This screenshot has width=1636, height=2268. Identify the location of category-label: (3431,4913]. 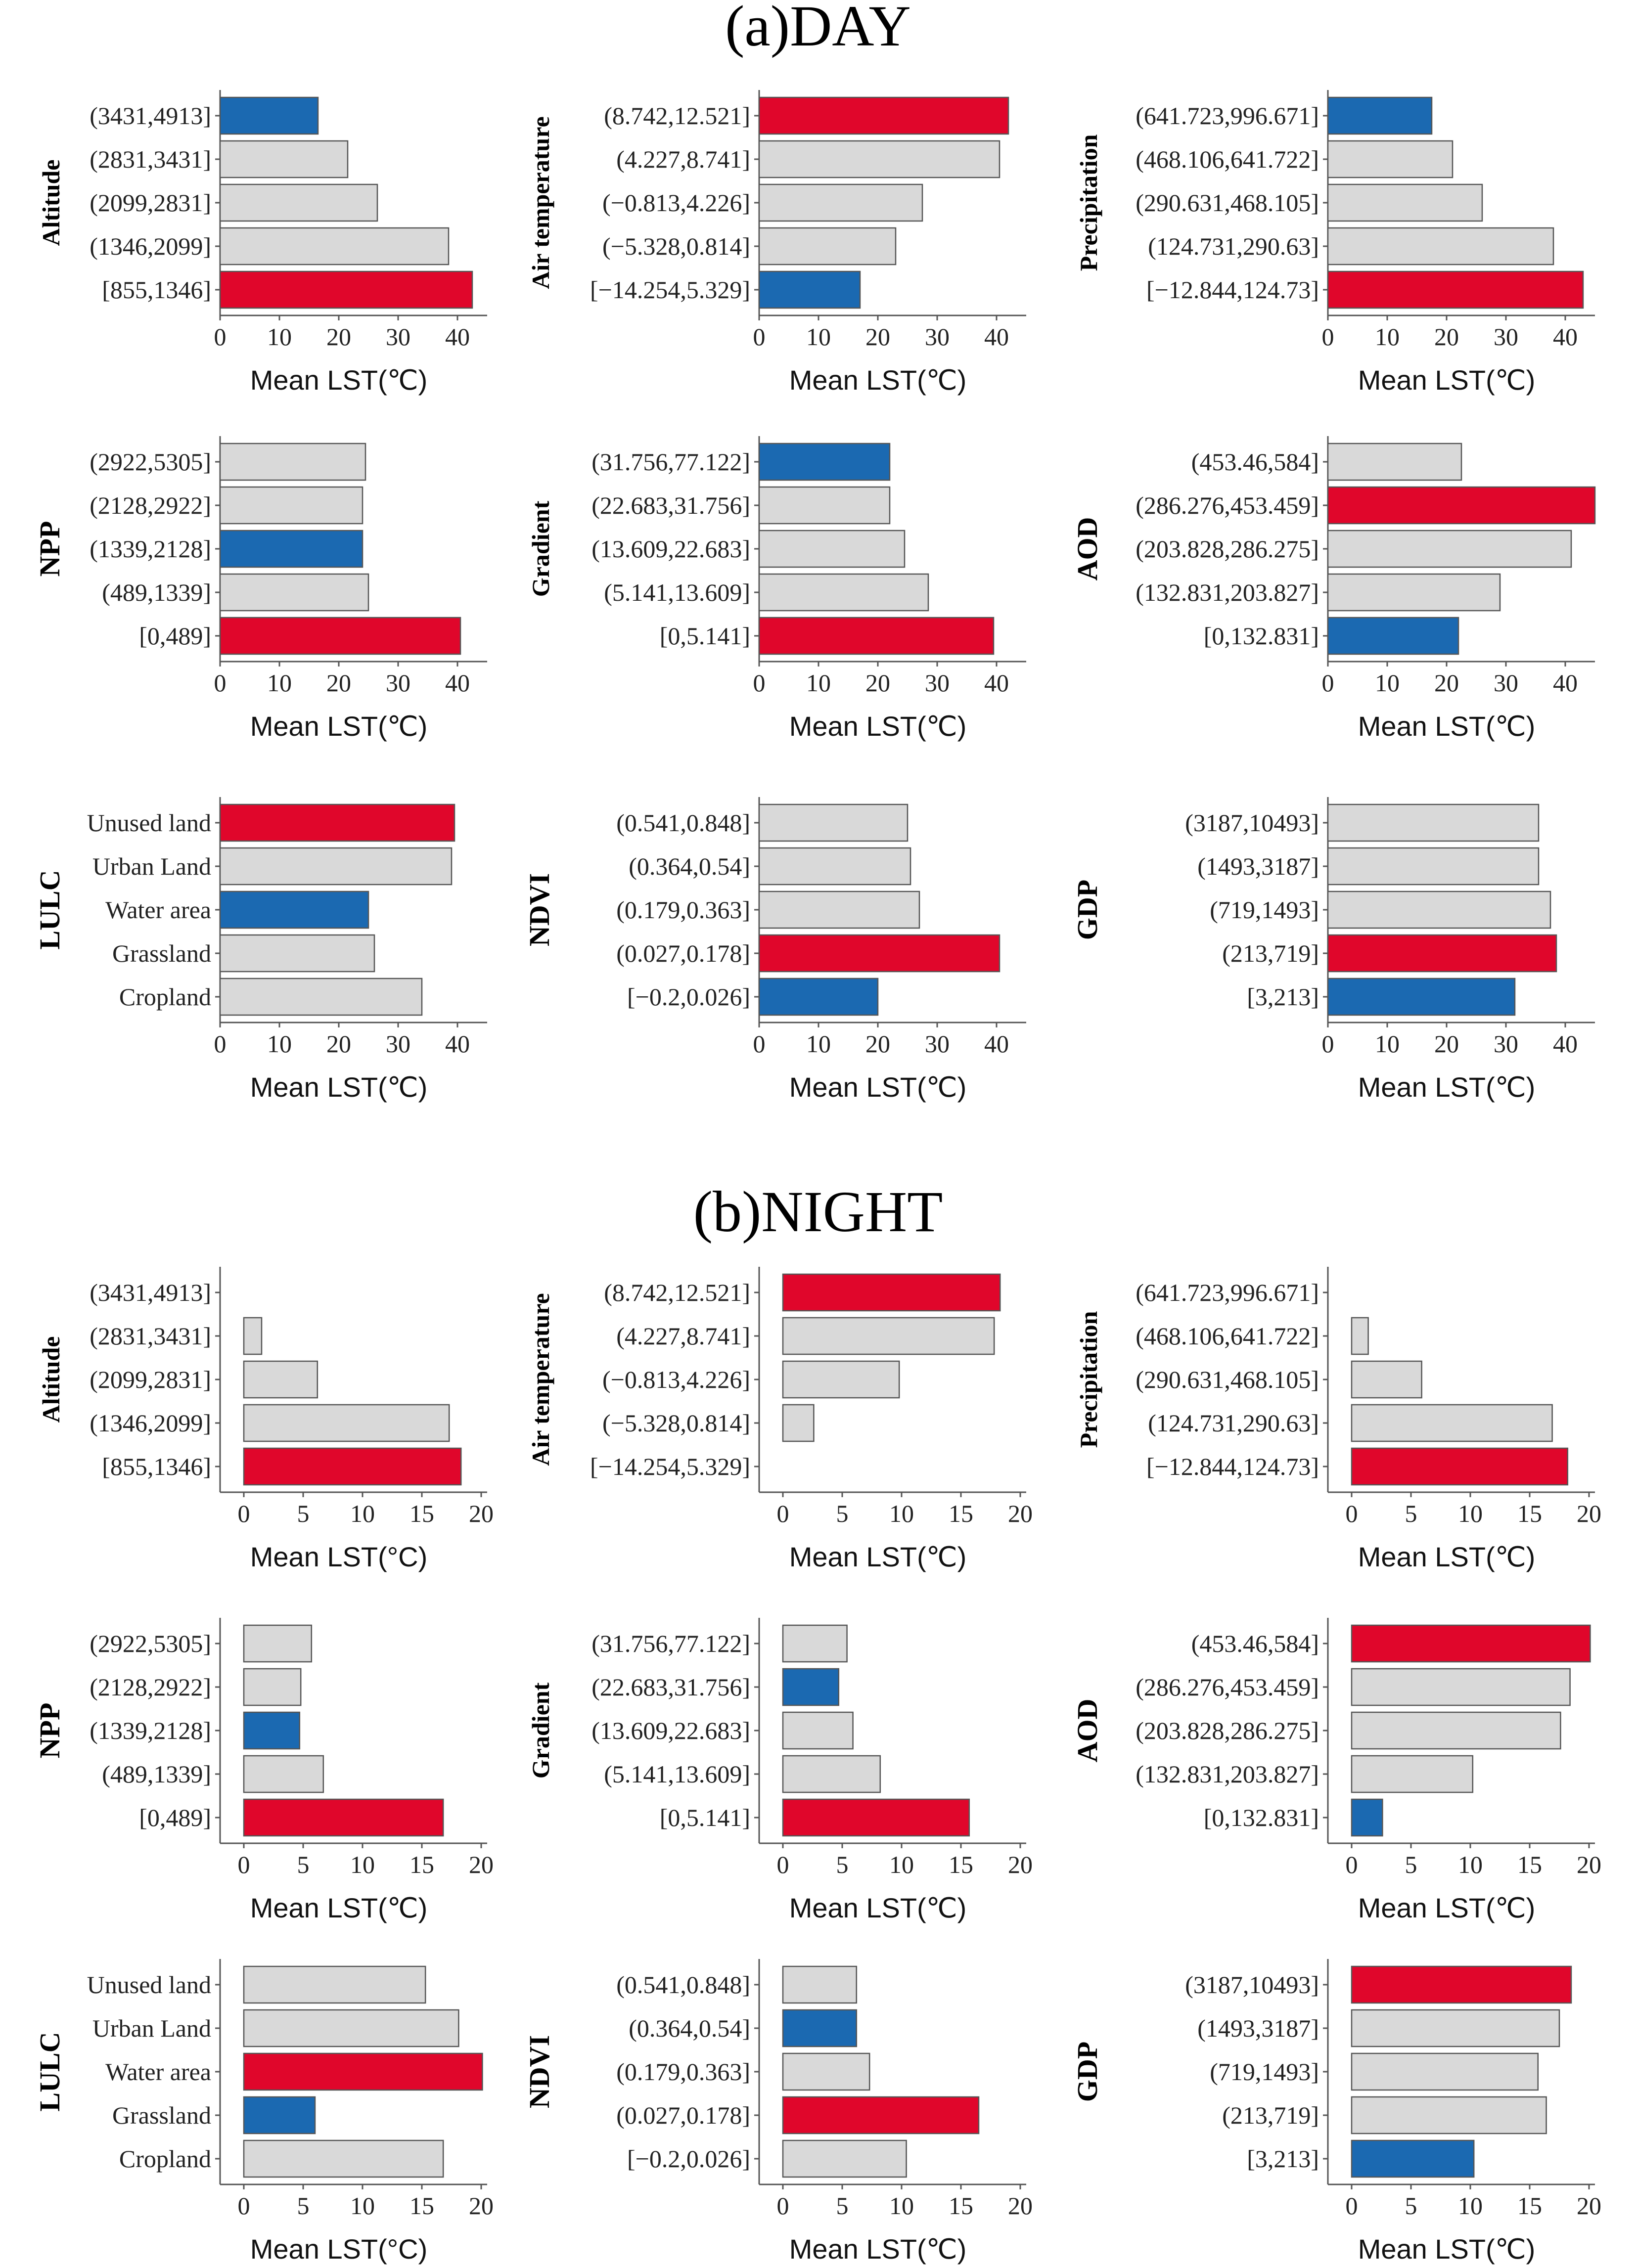
(150, 1292).